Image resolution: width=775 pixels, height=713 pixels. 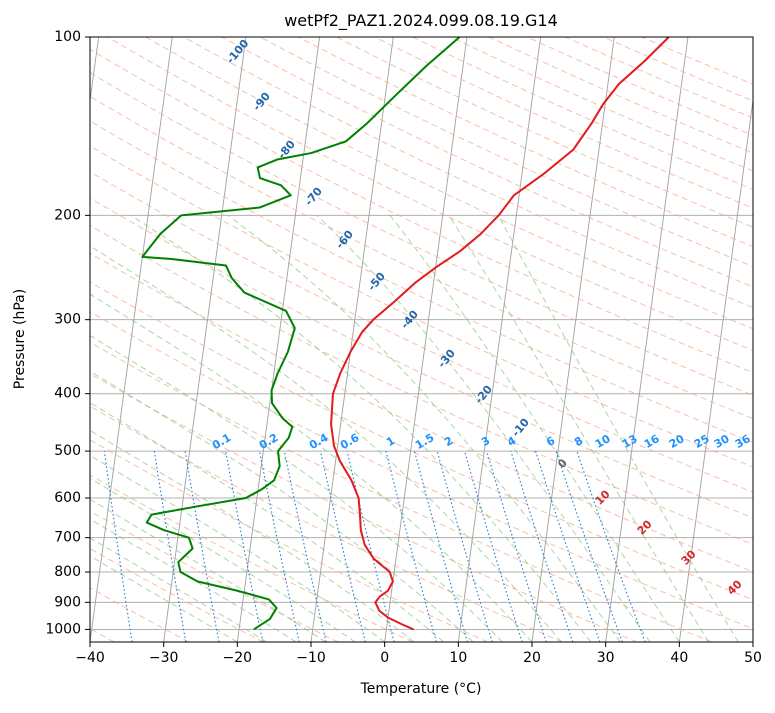 I want to click on x-tick-label: 40, so click(x=679, y=658).